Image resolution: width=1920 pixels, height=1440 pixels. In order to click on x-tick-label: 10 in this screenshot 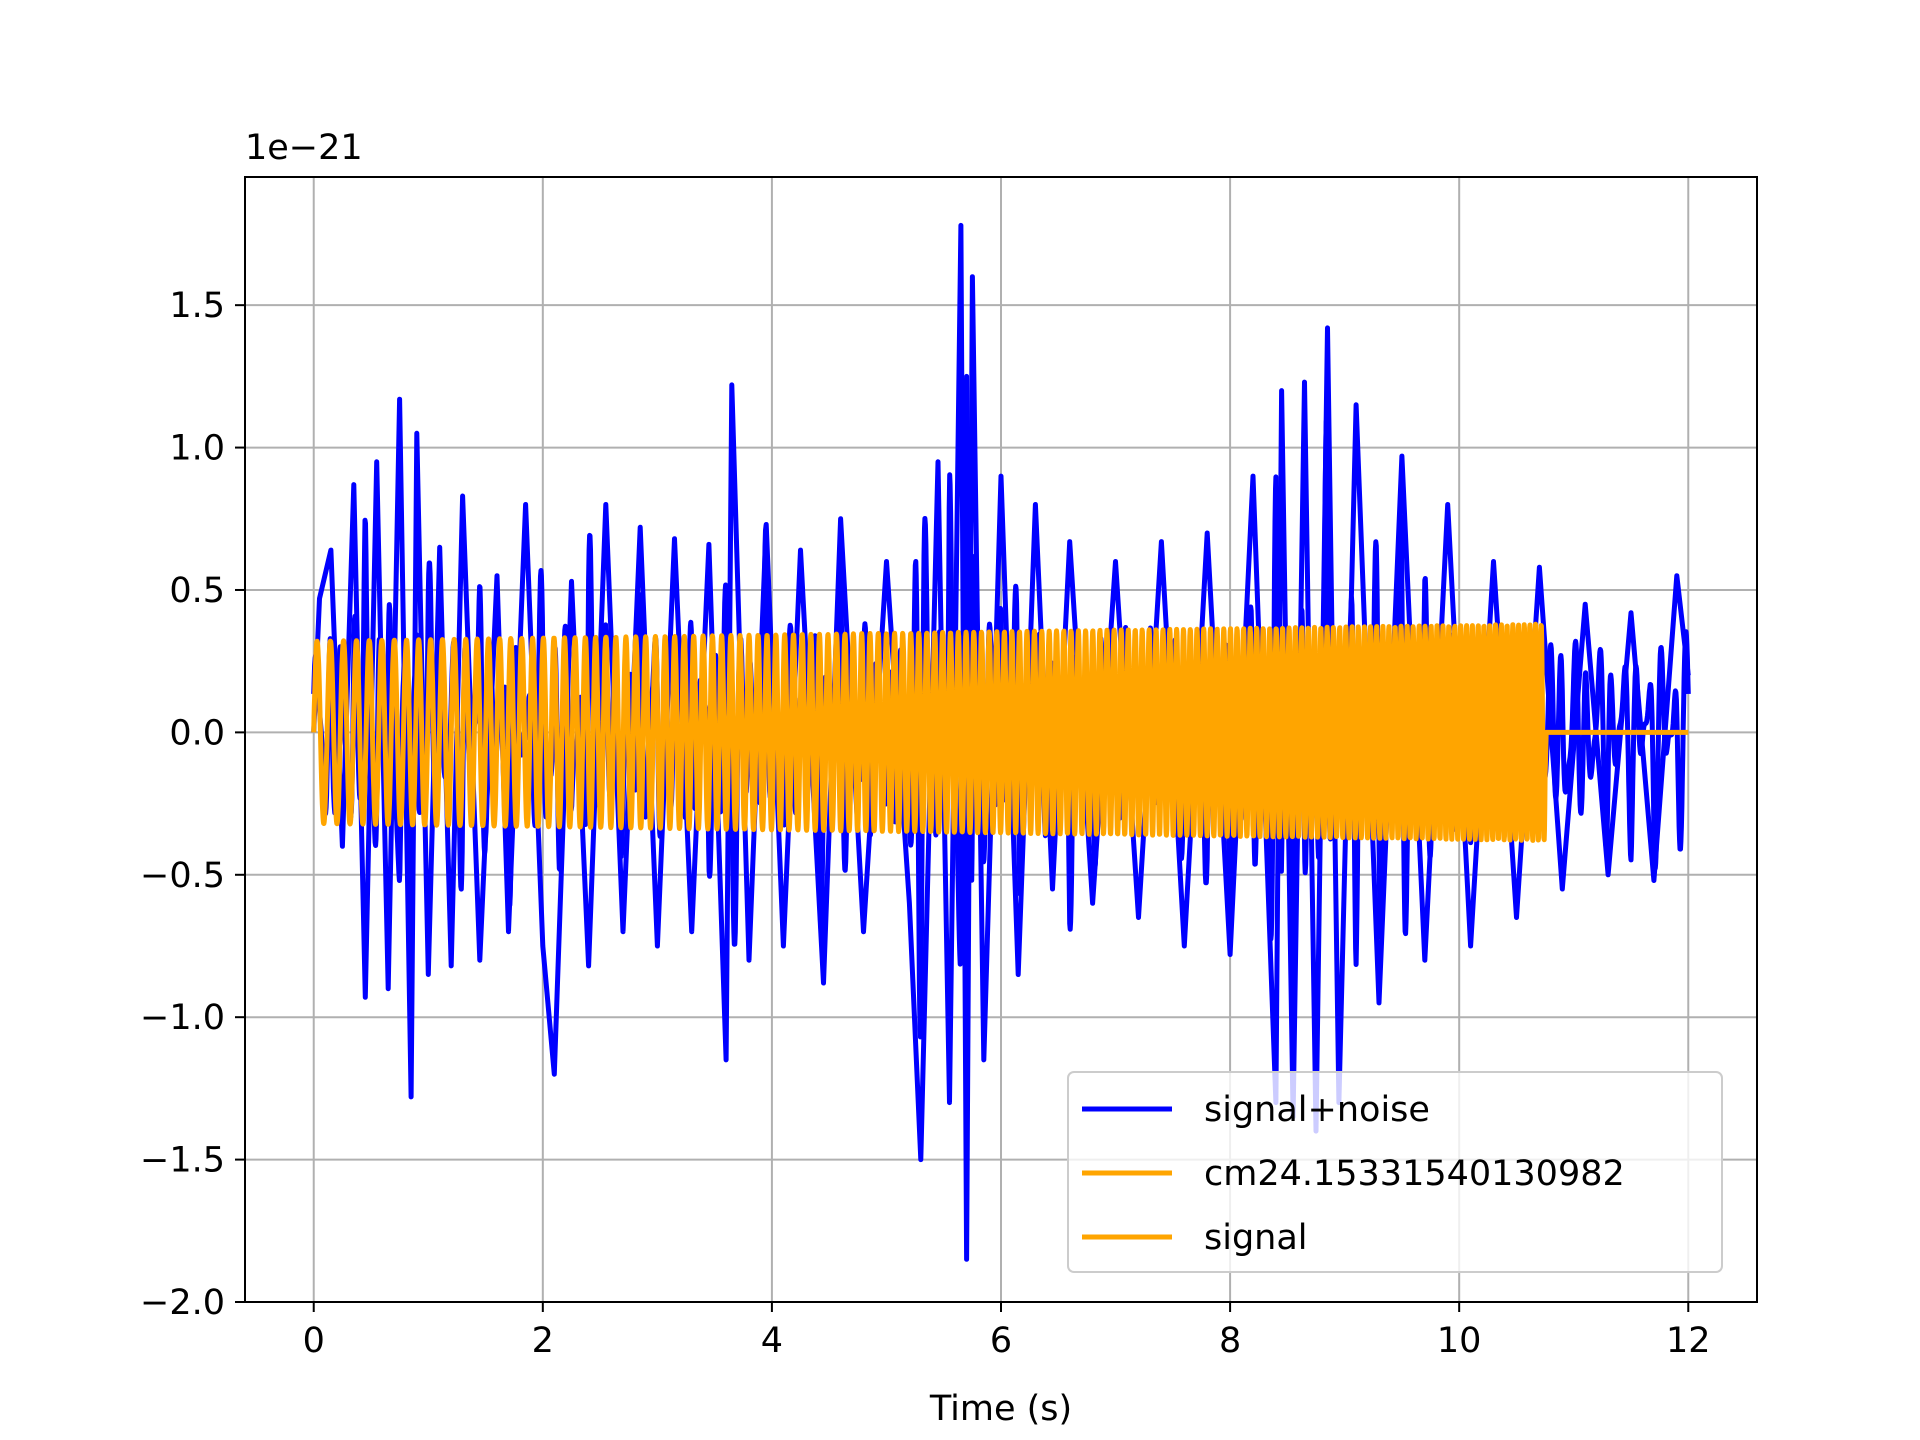, I will do `click(1459, 1341)`.